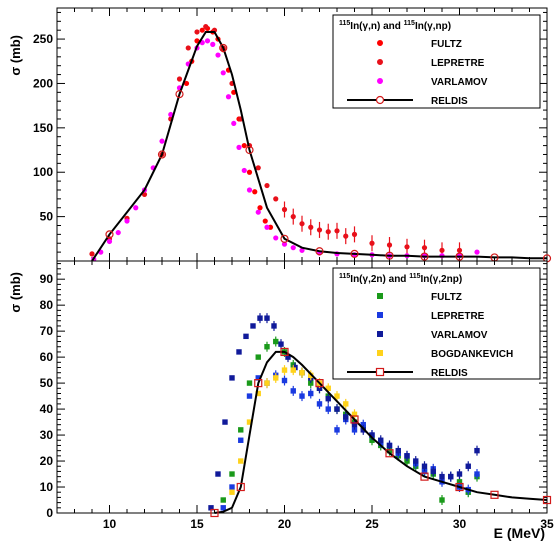  I want to click on legend-label: FULTZ, so click(446, 44).